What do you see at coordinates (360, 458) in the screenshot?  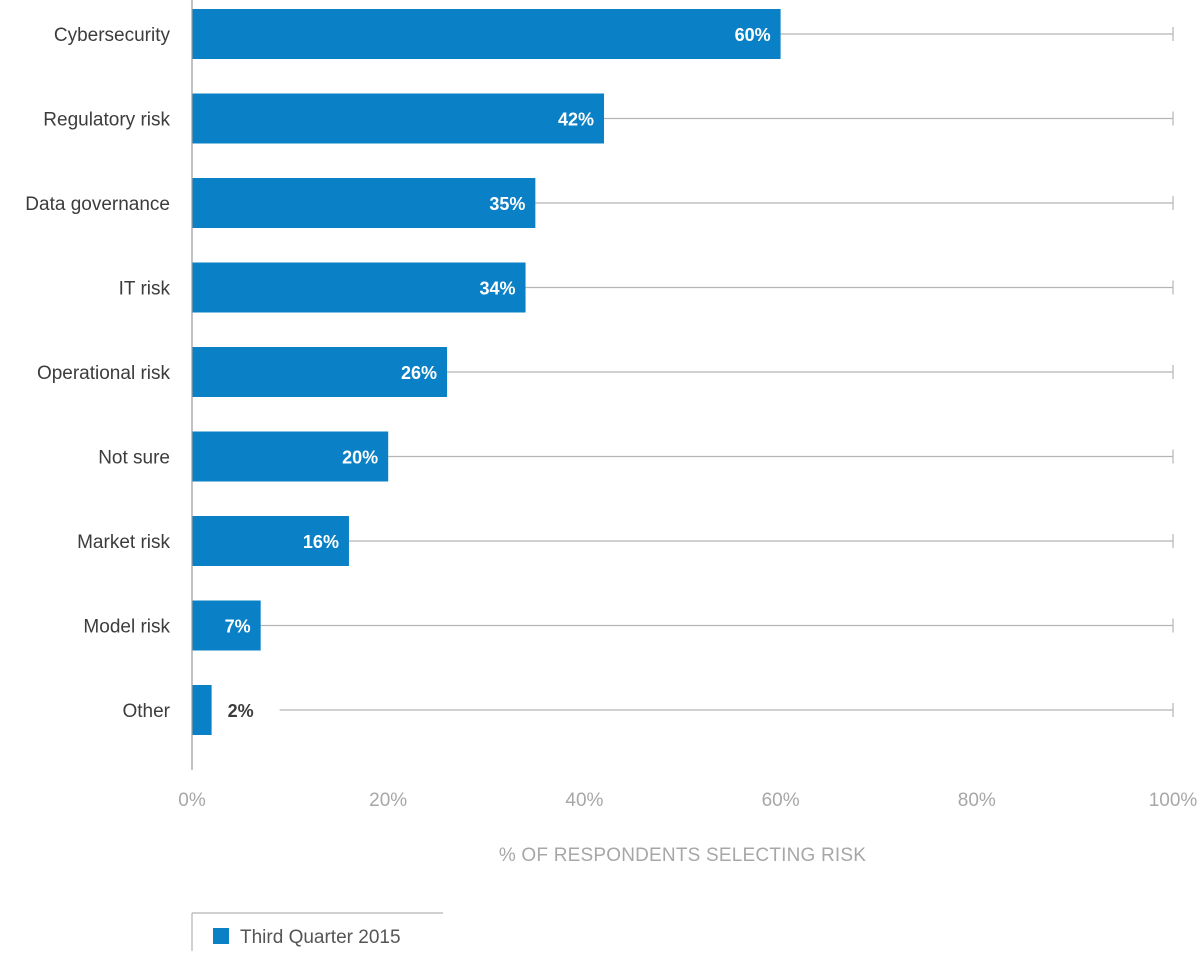 I see `data-label: 20%` at bounding box center [360, 458].